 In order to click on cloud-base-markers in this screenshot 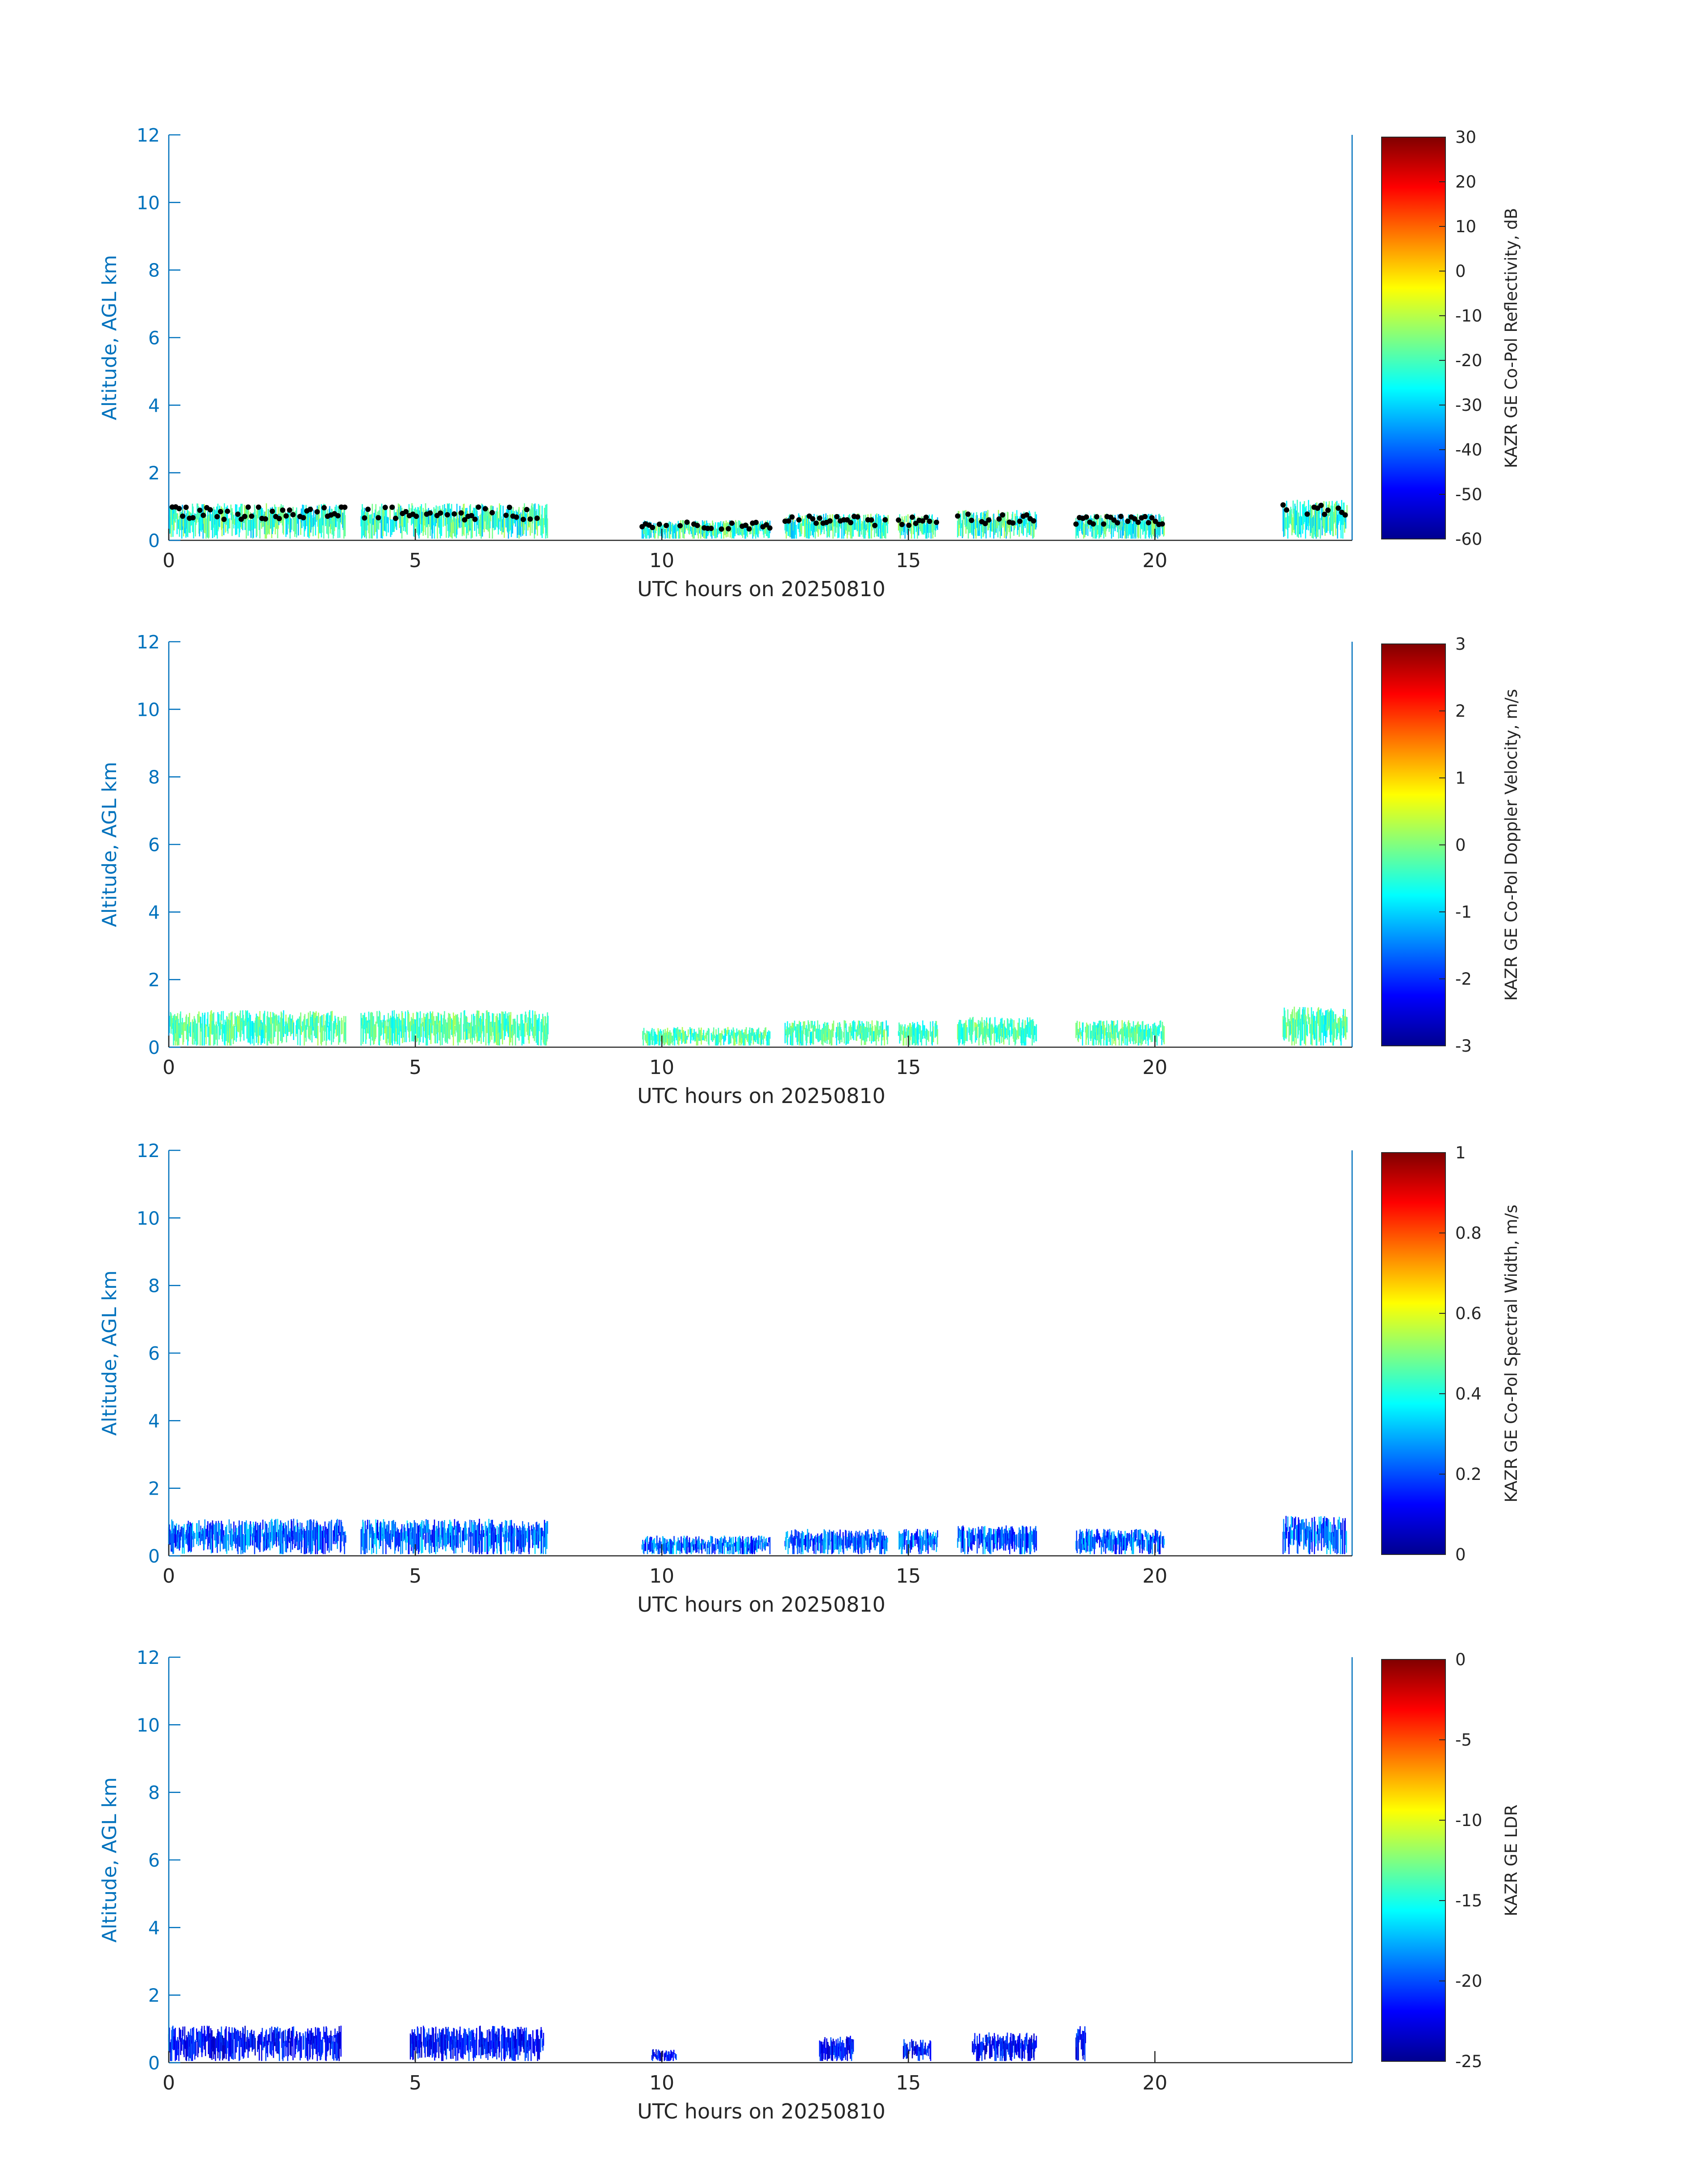, I will do `click(758, 517)`.